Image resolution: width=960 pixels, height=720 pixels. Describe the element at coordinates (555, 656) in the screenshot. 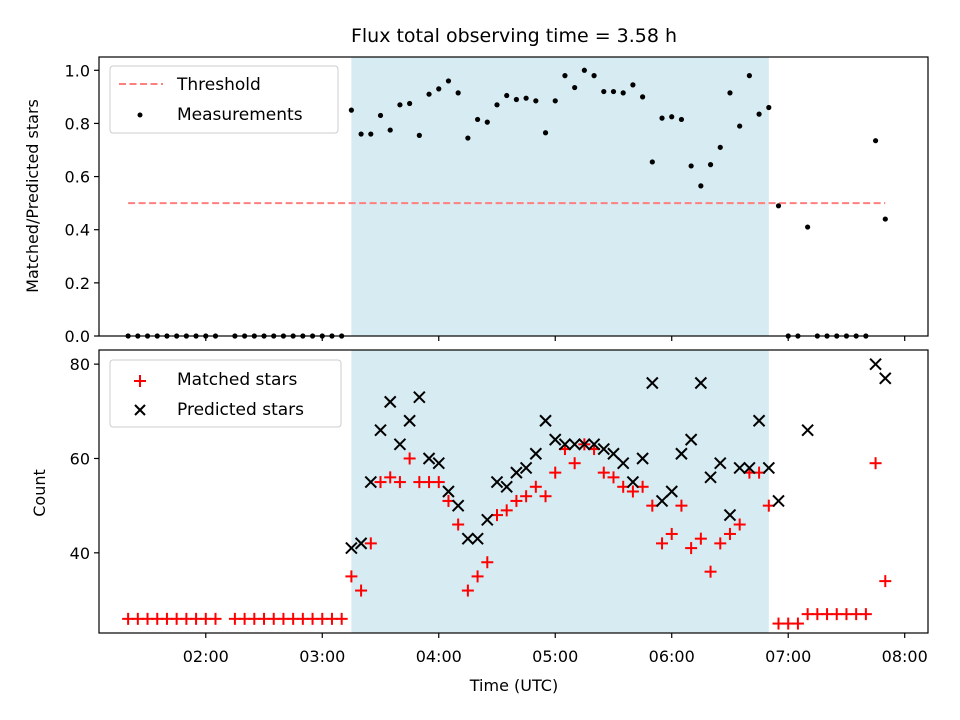

I see `bottom-x-tick-label: 05:00` at that location.